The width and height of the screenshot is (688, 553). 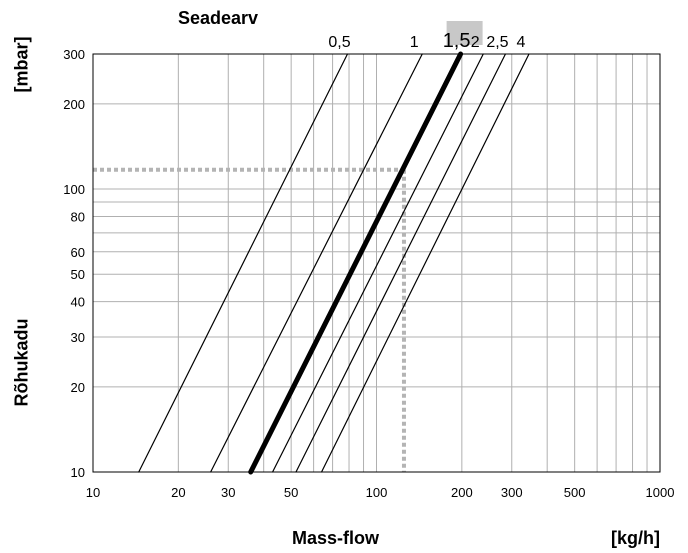 I want to click on x-tick-label: 300, so click(x=512, y=492).